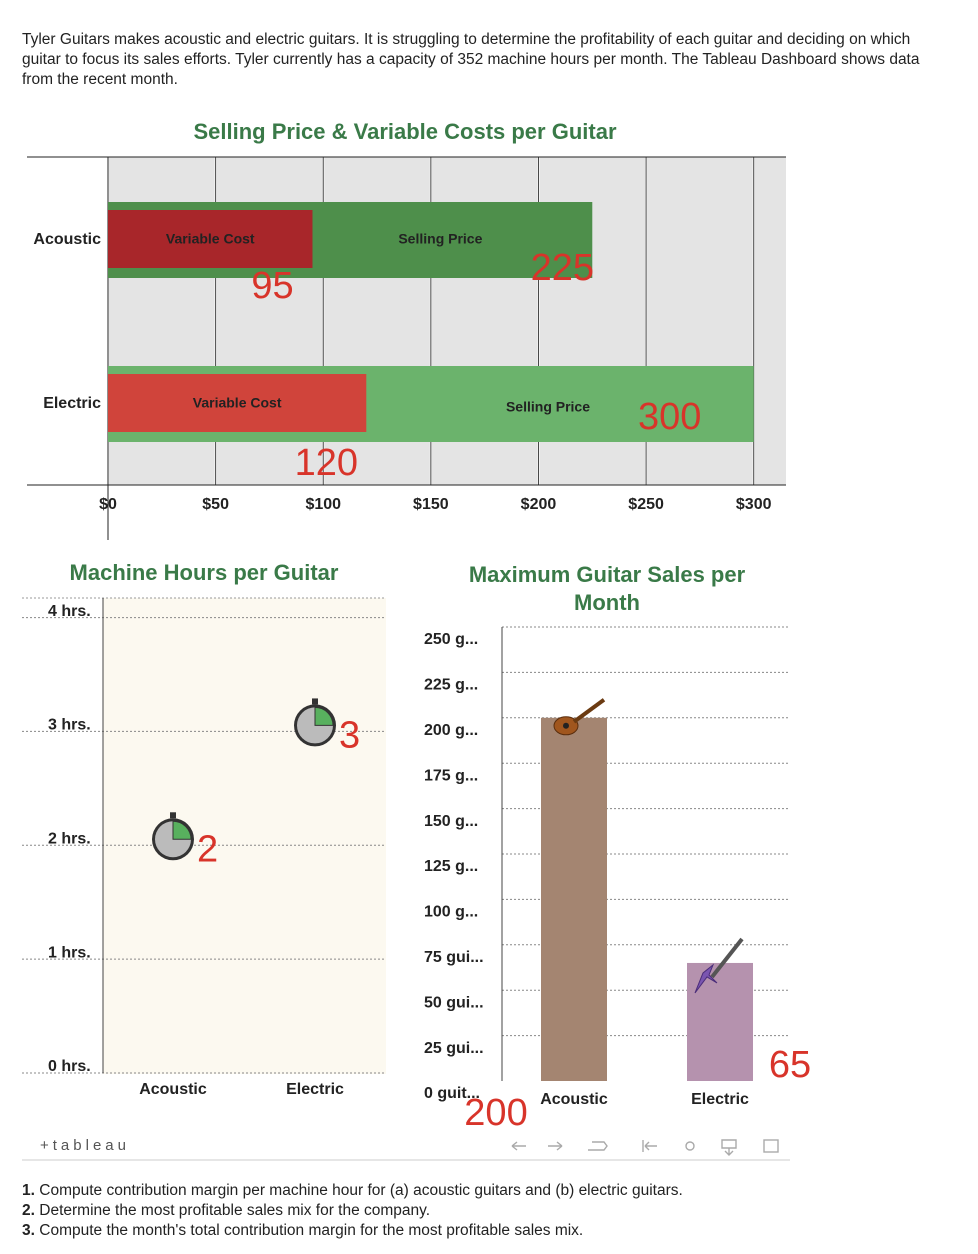 Image resolution: width=978 pixels, height=1254 pixels. I want to click on value-label: 3, so click(349, 735).